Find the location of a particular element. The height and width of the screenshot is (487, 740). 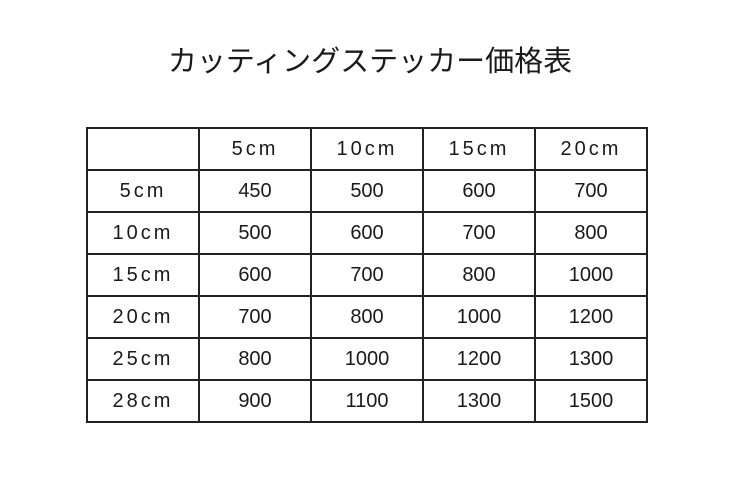

table-row: 20cm 700 800 1000 1200 is located at coordinates (367, 317).